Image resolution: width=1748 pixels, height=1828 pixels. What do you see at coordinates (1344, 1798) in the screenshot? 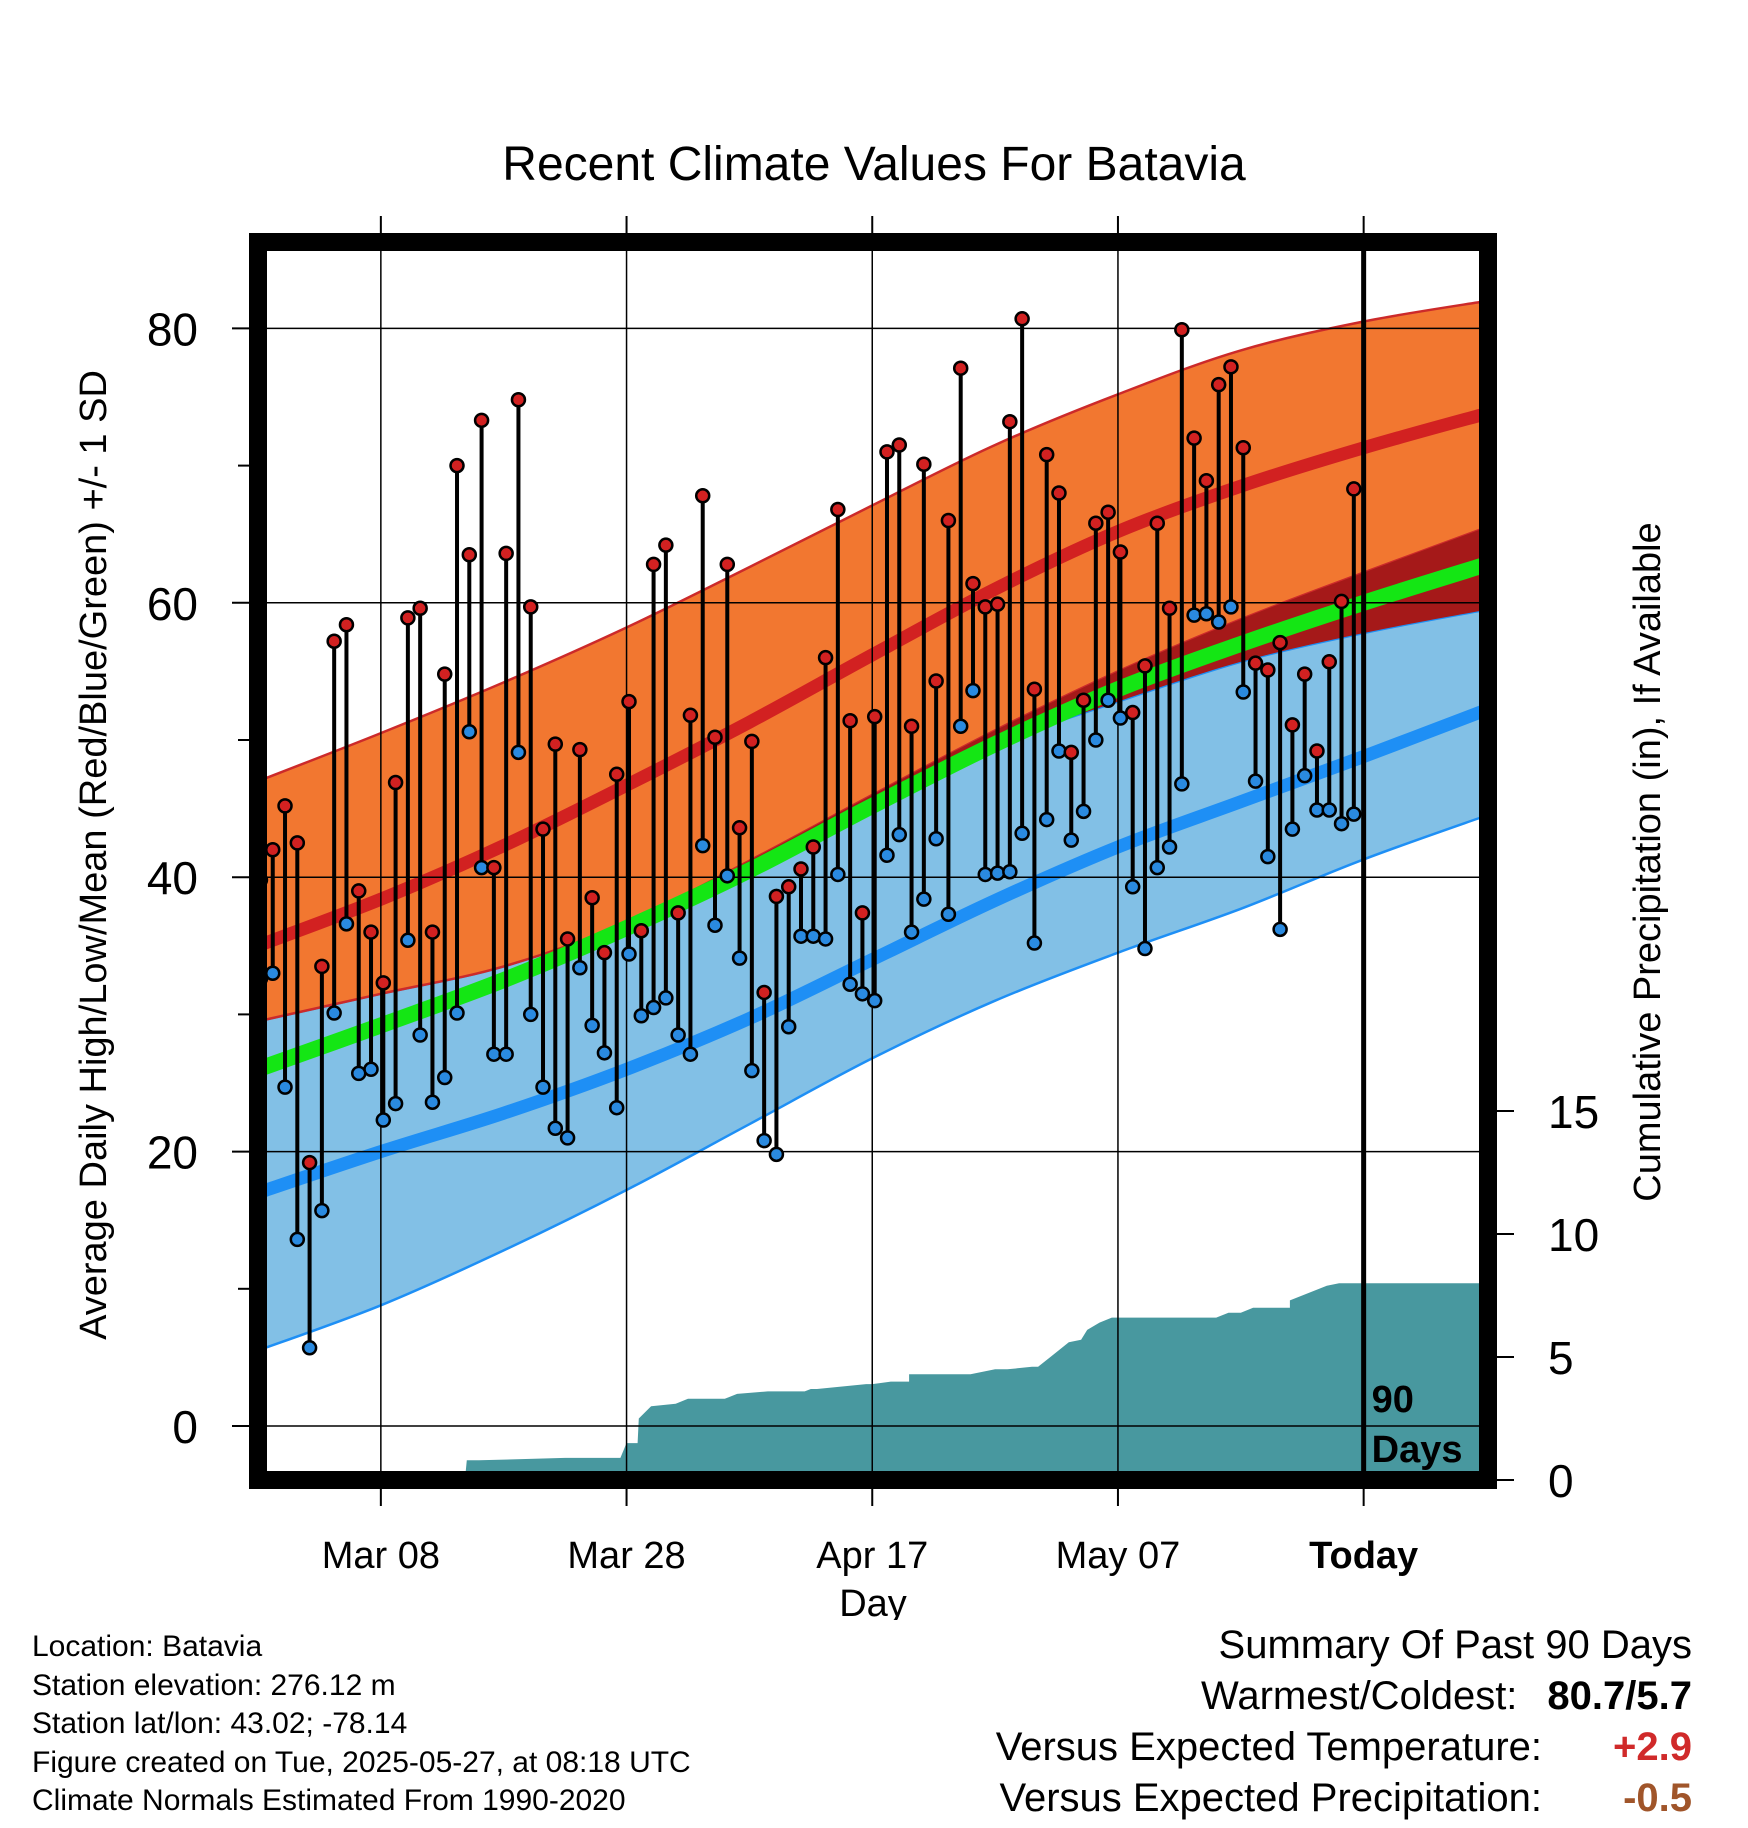
I see `summary-precipitation: Versus Expected Precipitation: -0.5` at bounding box center [1344, 1798].